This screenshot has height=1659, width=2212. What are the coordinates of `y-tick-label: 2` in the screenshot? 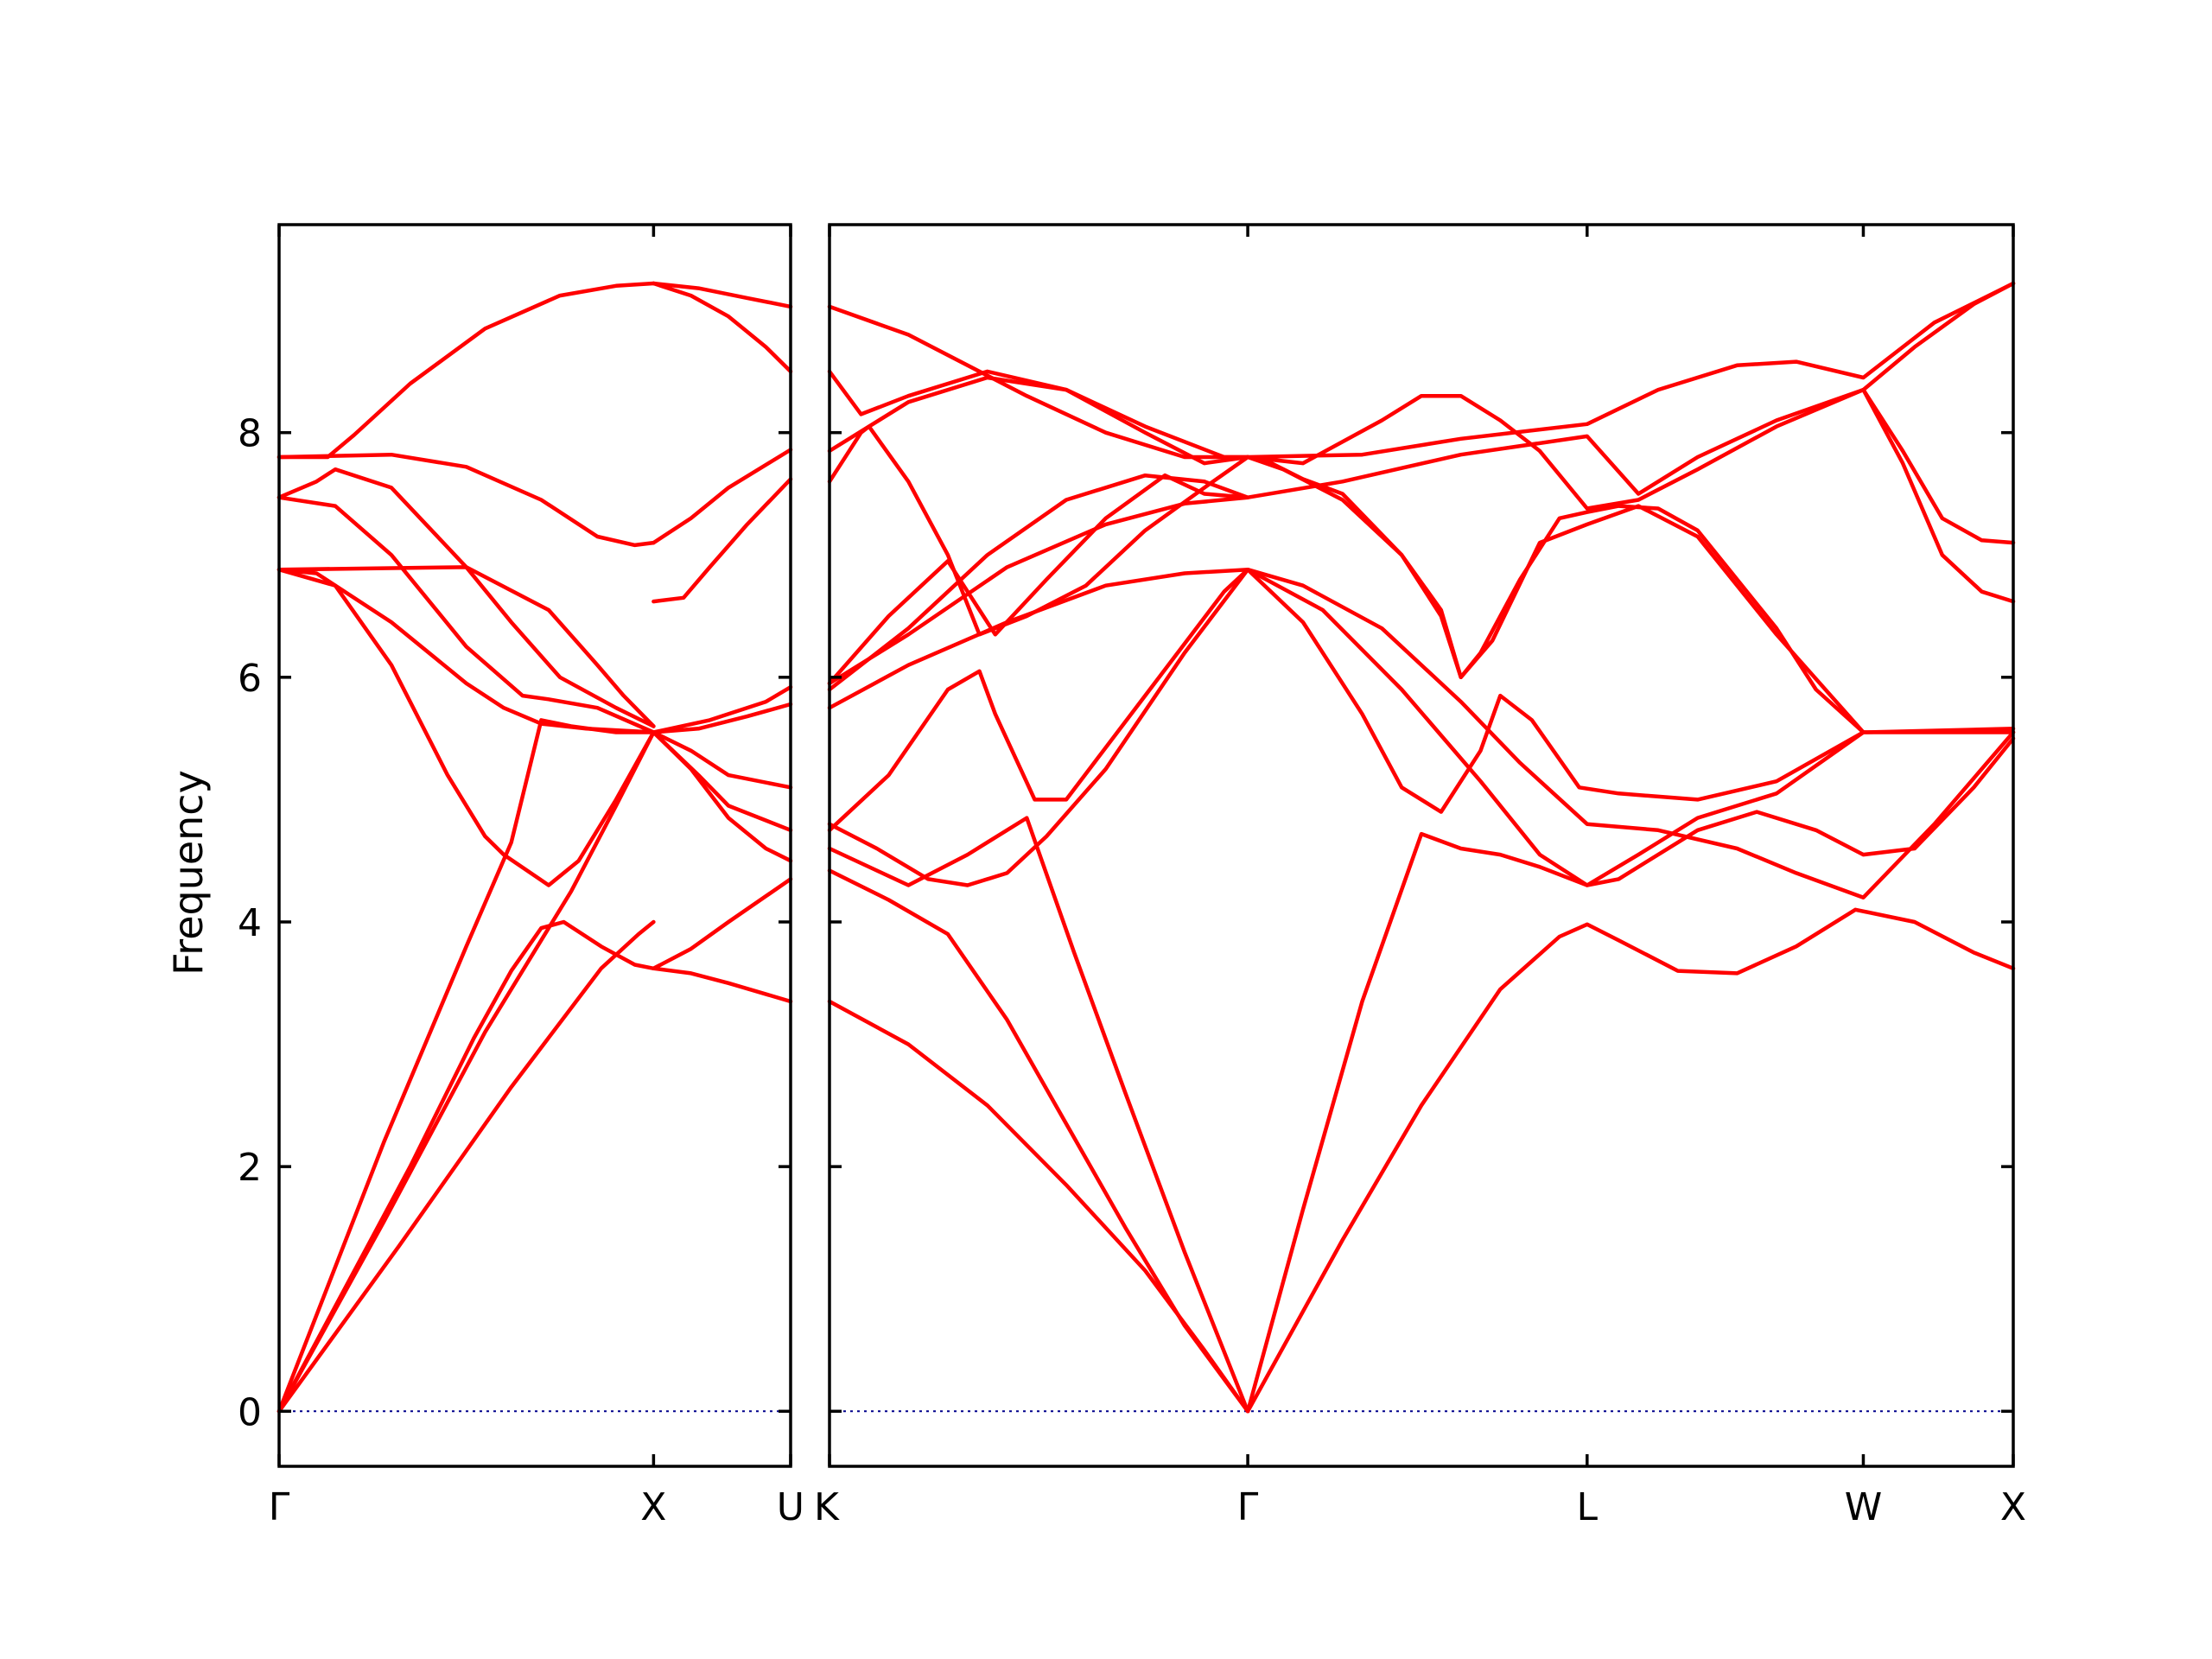 It's located at (250, 1168).